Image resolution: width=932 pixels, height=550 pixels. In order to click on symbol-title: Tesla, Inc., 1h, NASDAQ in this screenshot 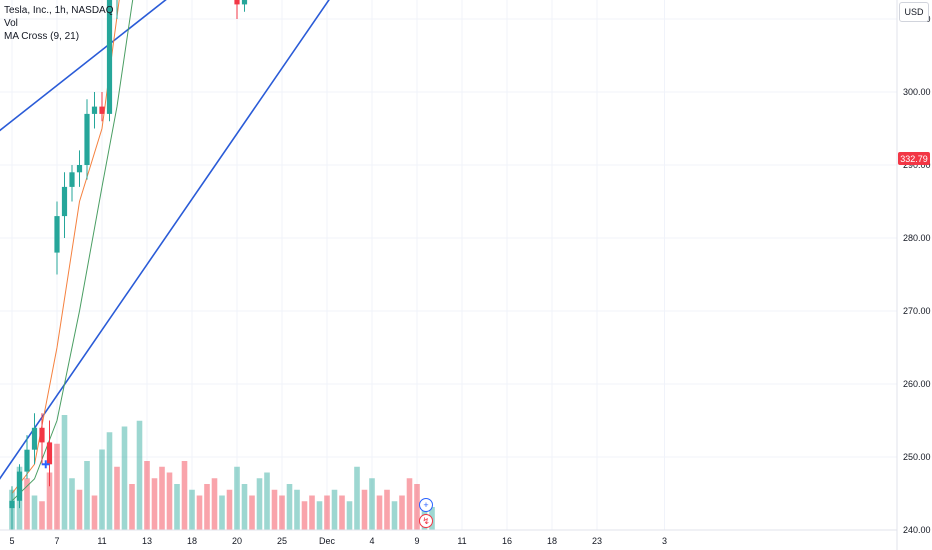, I will do `click(59, 10)`.